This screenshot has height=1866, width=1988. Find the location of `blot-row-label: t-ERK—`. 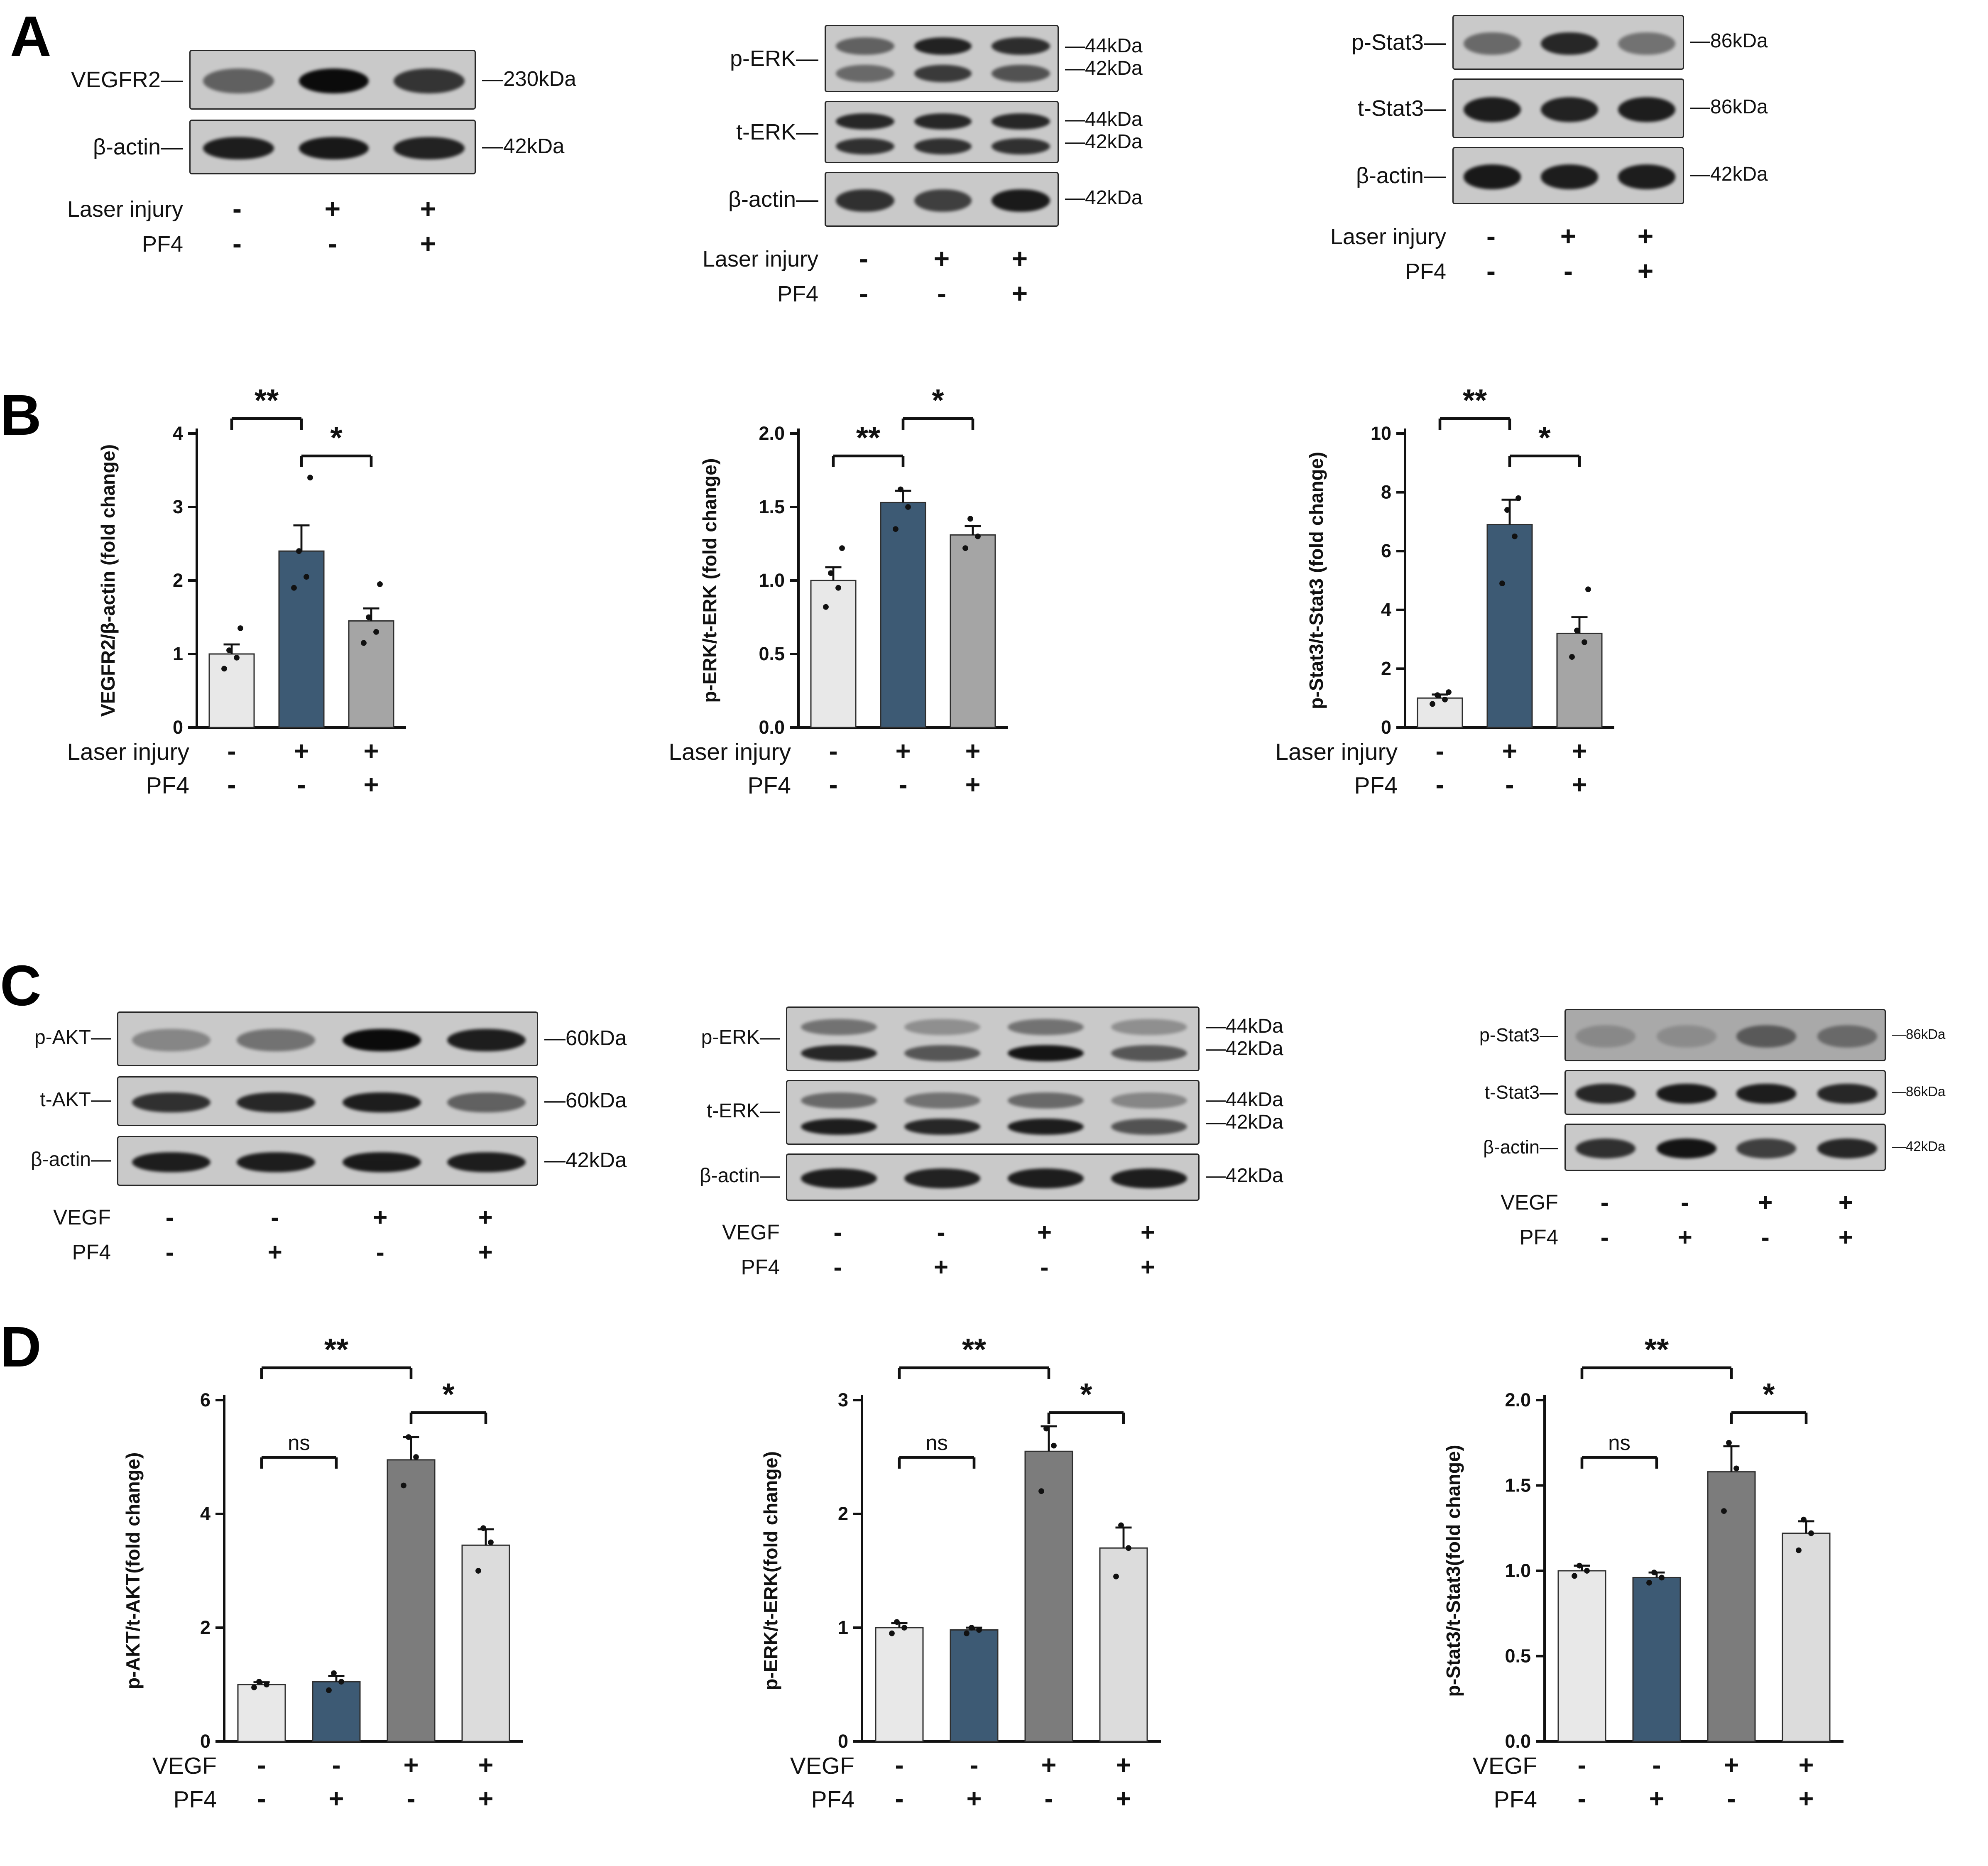

blot-row-label: t-ERK— is located at coordinates (743, 1111).